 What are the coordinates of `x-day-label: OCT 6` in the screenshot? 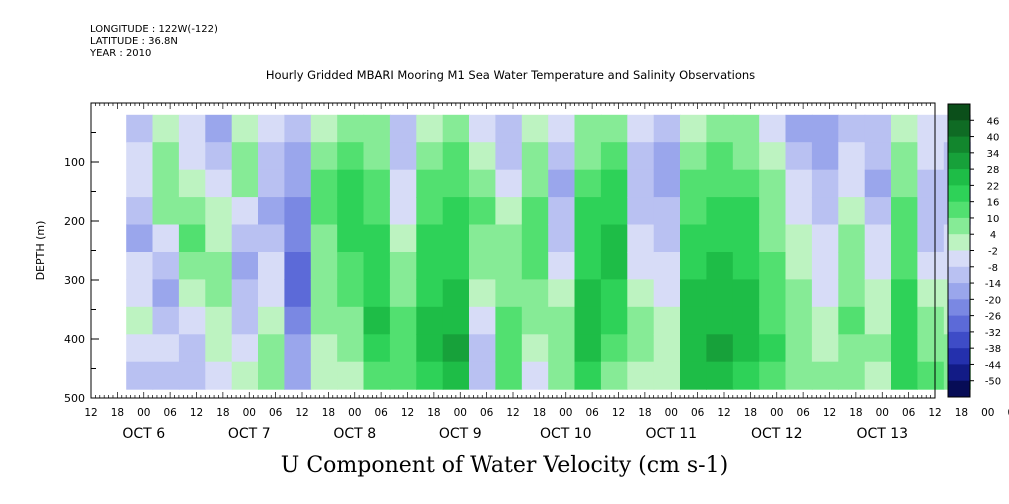 It's located at (143, 434).